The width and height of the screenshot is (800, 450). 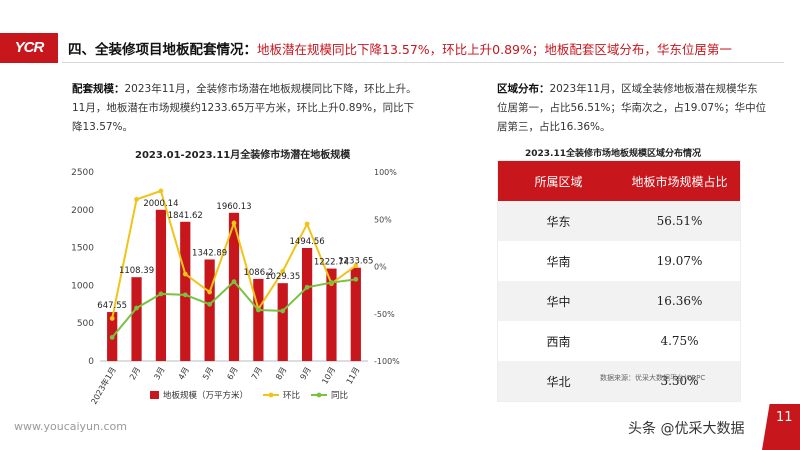 I want to click on x-tick-label: 11月, so click(x=353, y=376).